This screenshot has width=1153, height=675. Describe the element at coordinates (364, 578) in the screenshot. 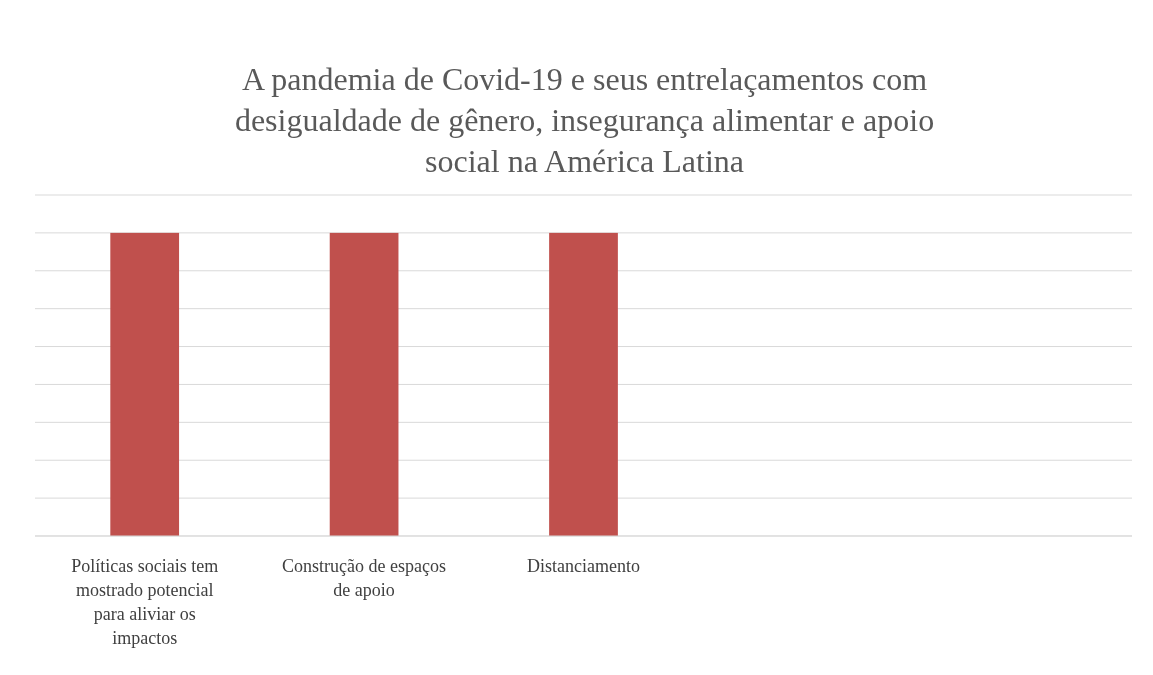

I see `x-tick-label: Construção de espaços de apoio` at that location.